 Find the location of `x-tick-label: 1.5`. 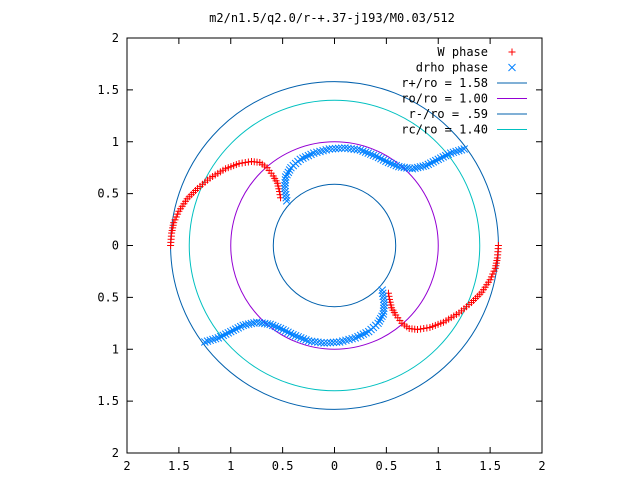

x-tick-label: 1.5 is located at coordinates (179, 466).